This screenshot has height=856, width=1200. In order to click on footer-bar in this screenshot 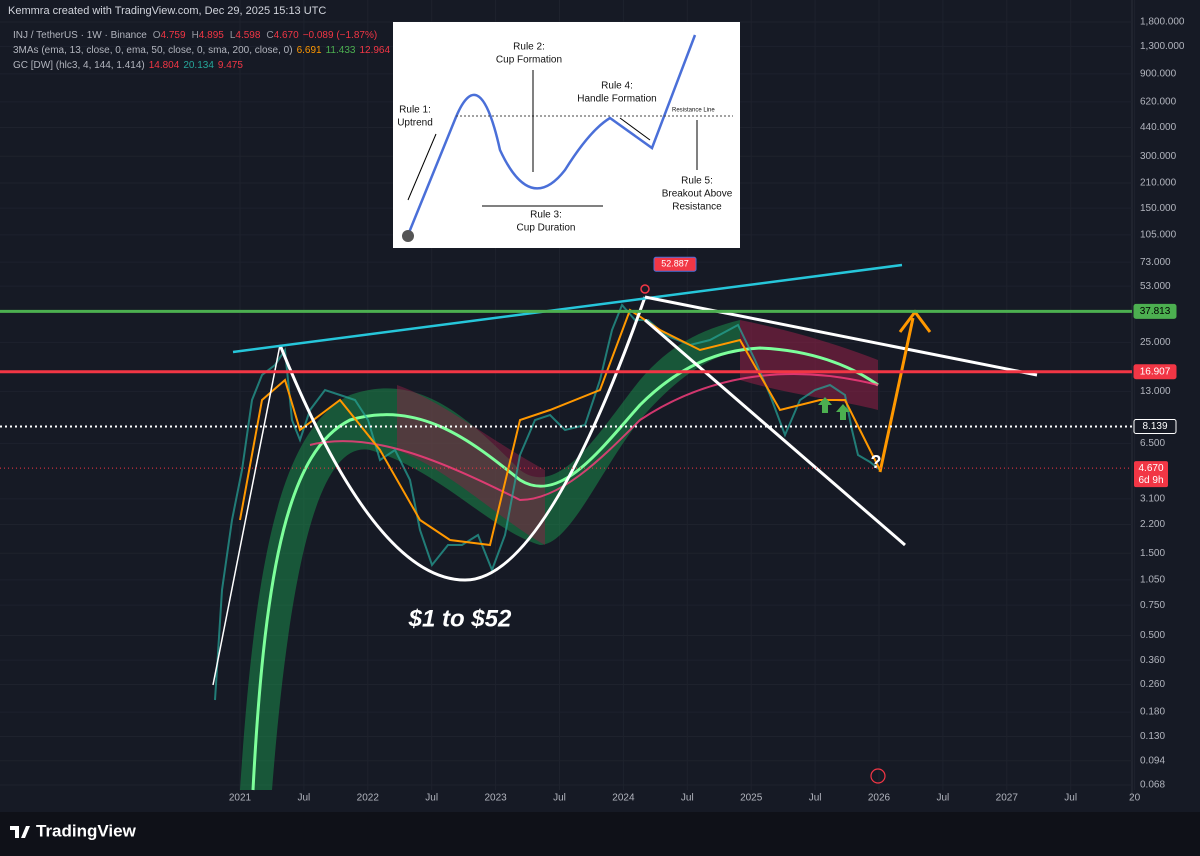, I will do `click(600, 834)`.